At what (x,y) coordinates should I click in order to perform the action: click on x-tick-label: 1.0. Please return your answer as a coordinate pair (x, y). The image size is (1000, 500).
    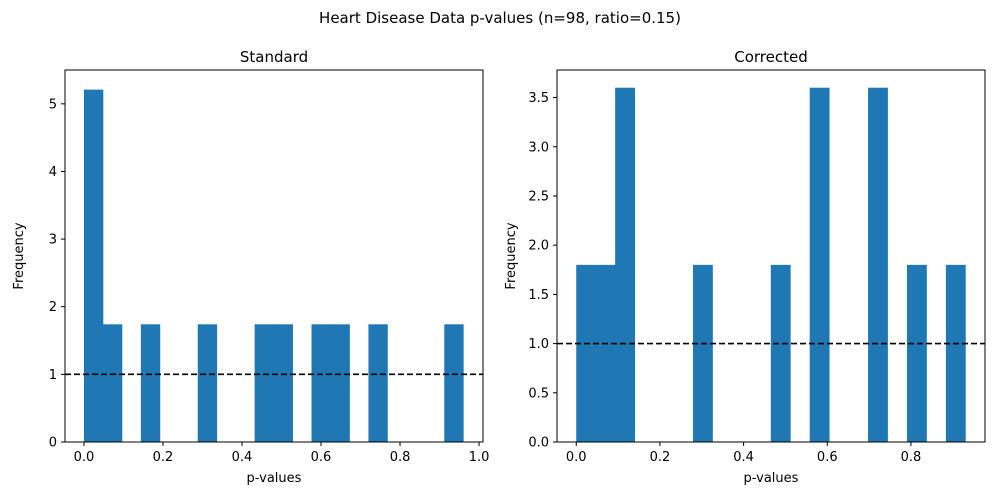
    Looking at the image, I should click on (479, 457).